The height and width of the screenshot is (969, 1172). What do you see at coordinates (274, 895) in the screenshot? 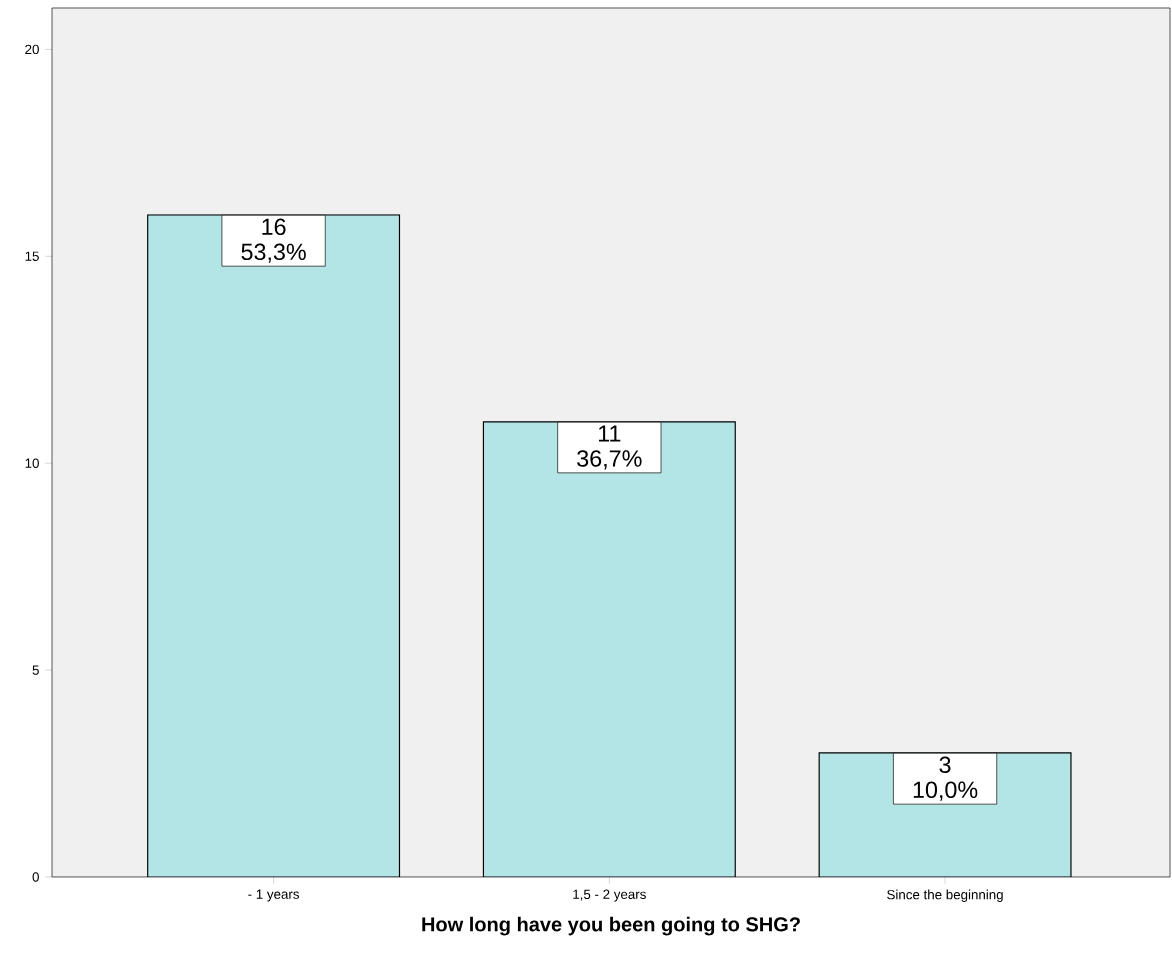
I see `x-tick-label: - 1 years` at bounding box center [274, 895].